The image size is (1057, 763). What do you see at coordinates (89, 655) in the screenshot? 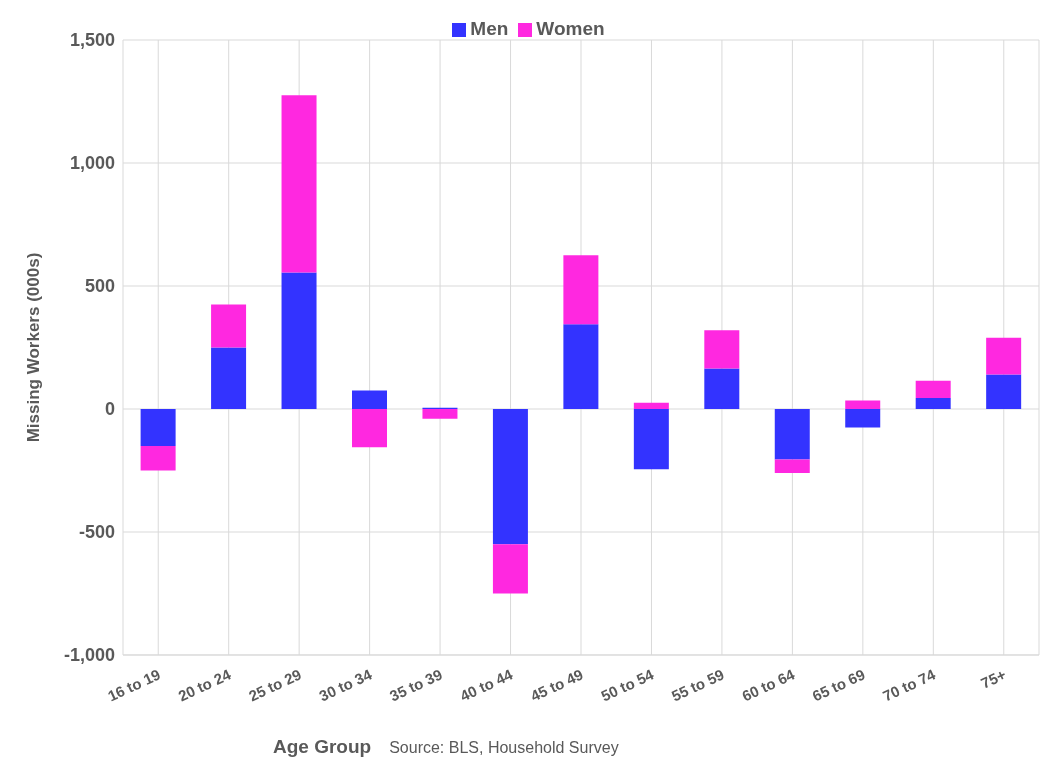
I see `y-tick-label: -1,000` at bounding box center [89, 655].